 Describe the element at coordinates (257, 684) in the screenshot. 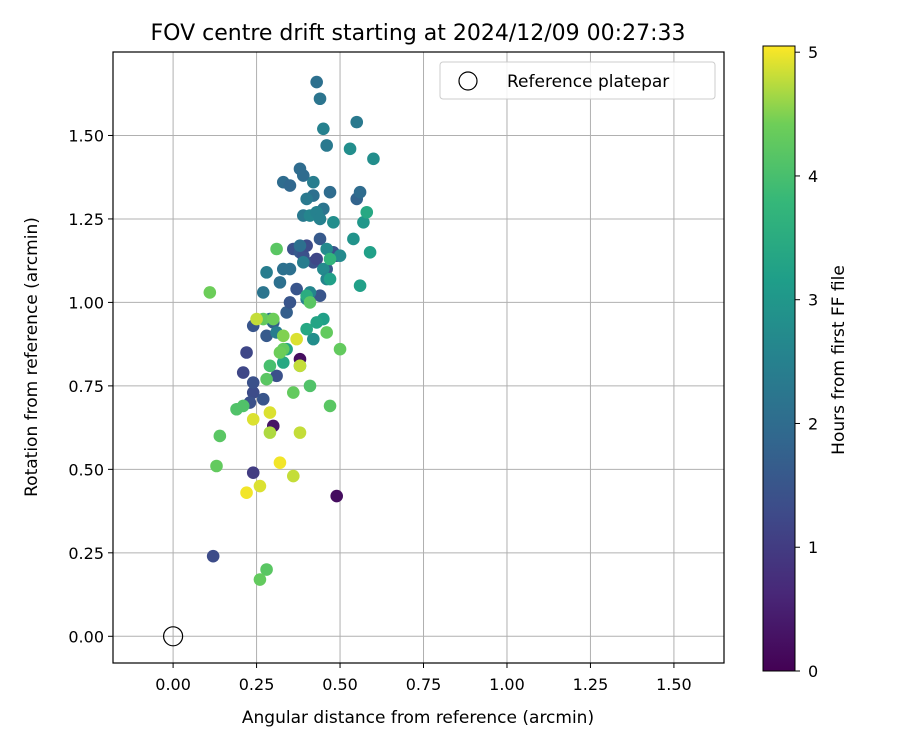

I see `x-tick-label: 0.25` at that location.